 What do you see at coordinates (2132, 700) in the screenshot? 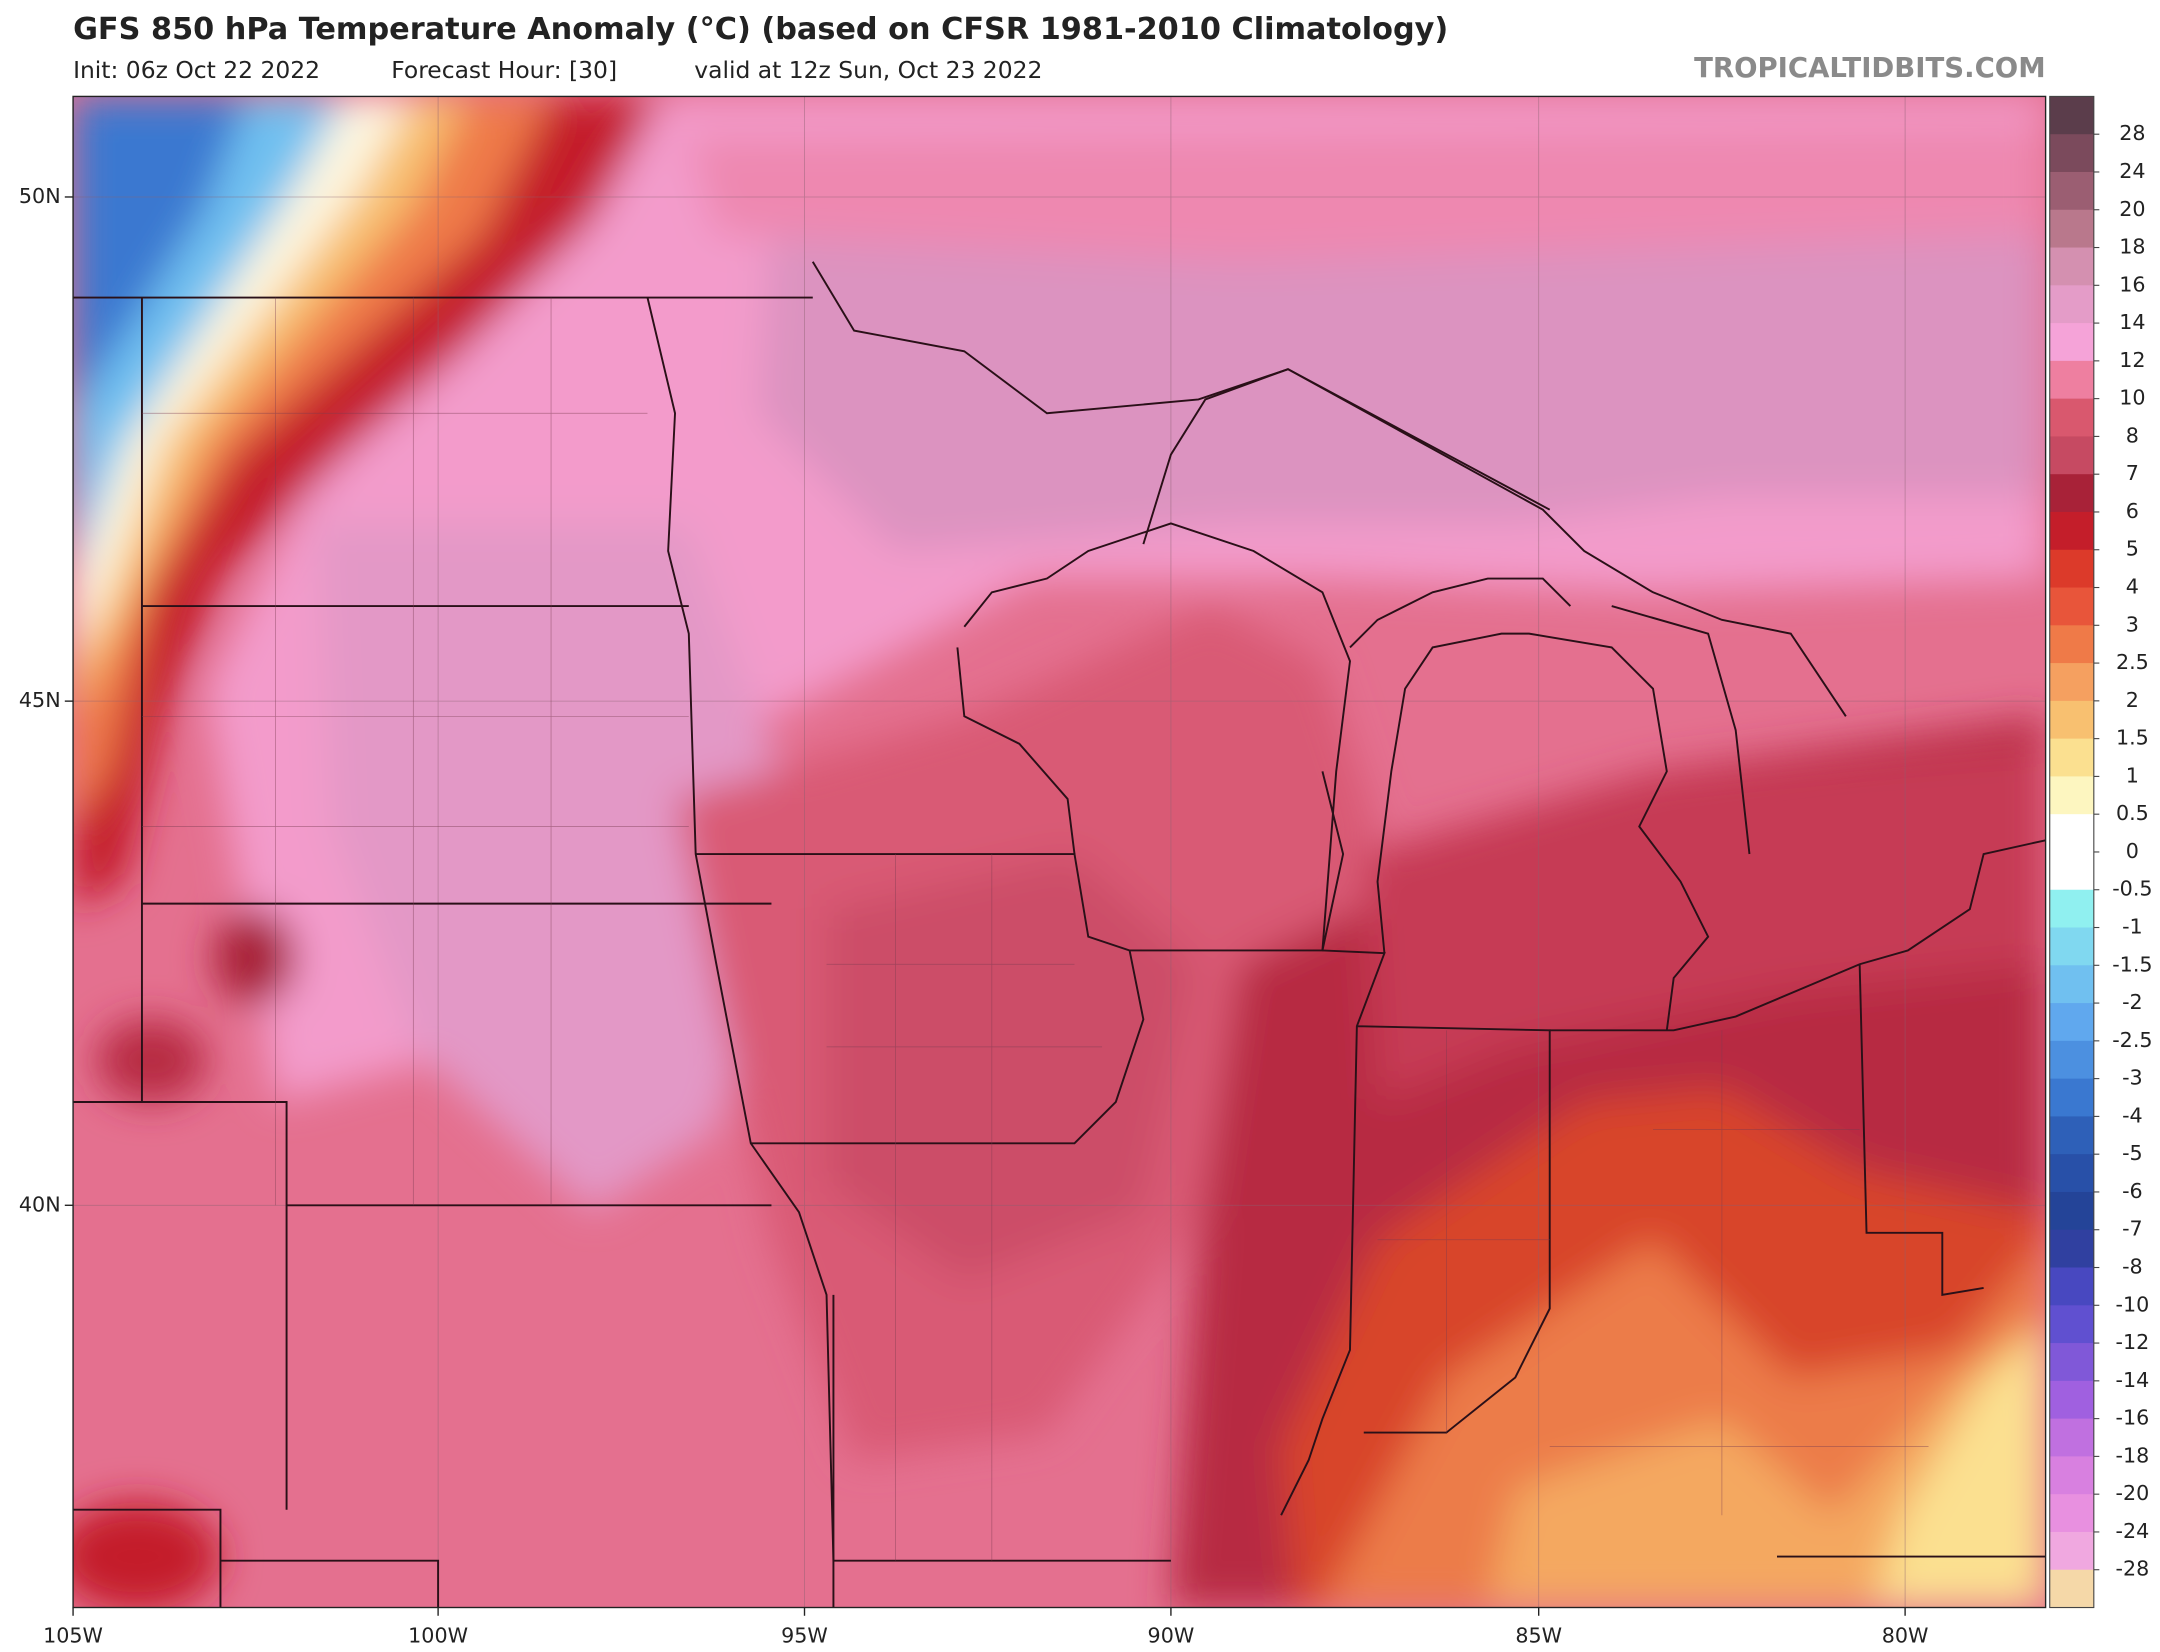
I see `colorbar-label: 2` at bounding box center [2132, 700].